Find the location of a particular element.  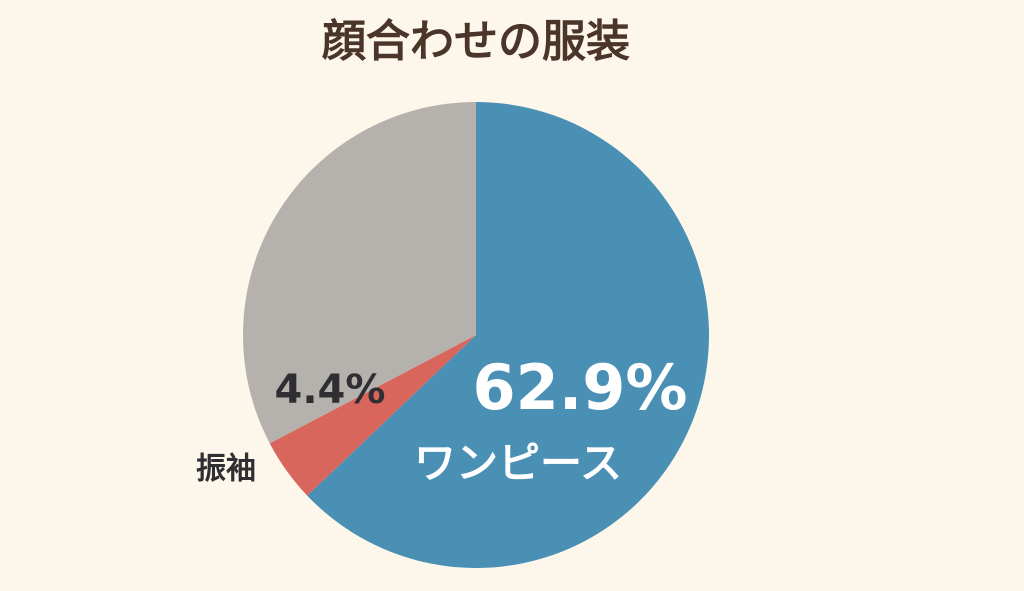

value-label: 4.4% is located at coordinates (330, 390).